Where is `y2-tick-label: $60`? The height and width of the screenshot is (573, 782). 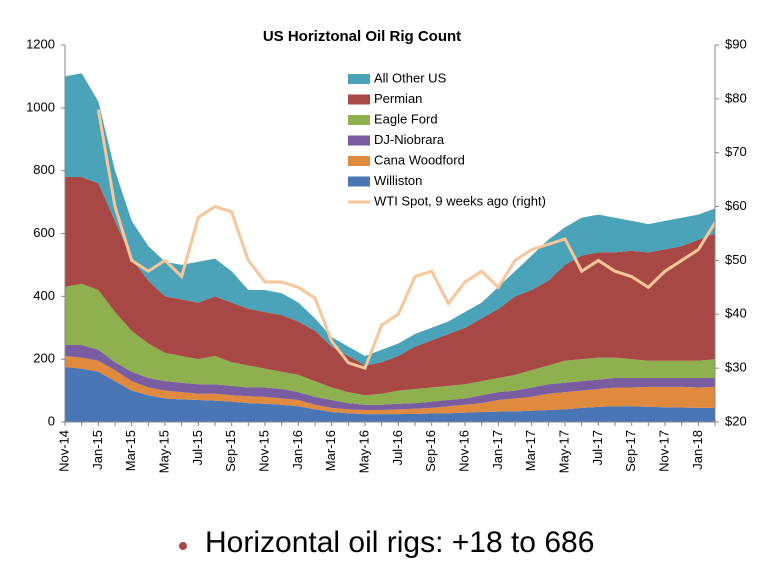 y2-tick-label: $60 is located at coordinates (736, 205).